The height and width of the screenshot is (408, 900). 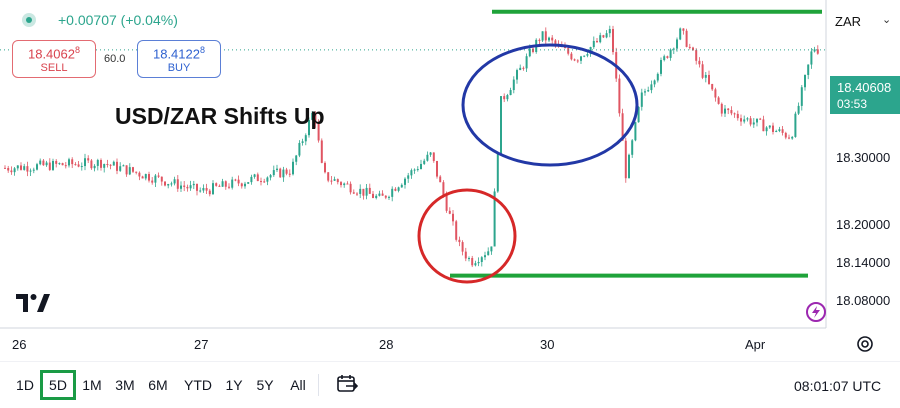 What do you see at coordinates (179, 59) in the screenshot?
I see `buy-button: 18.41228 BUY` at bounding box center [179, 59].